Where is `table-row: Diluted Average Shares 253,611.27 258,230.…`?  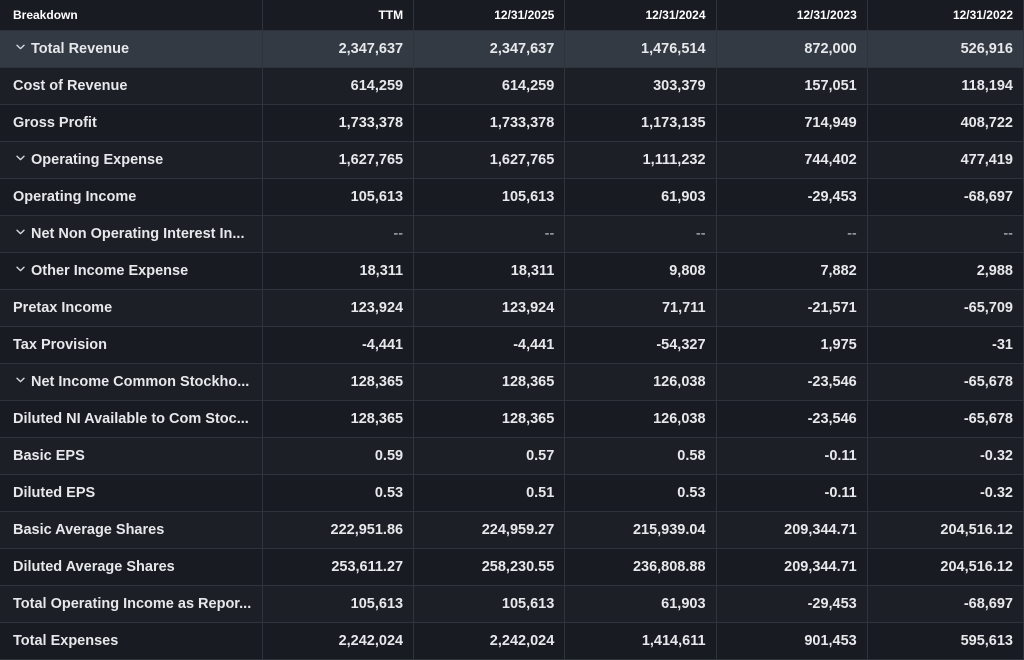
table-row: Diluted Average Shares 253,611.27 258,230.… is located at coordinates (512, 567).